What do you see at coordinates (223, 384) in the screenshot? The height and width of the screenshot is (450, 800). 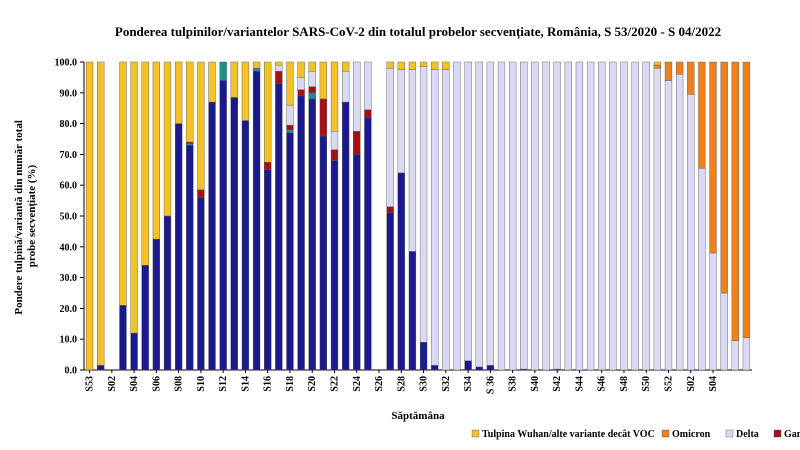 I see `x-tick-label: S12` at bounding box center [223, 384].